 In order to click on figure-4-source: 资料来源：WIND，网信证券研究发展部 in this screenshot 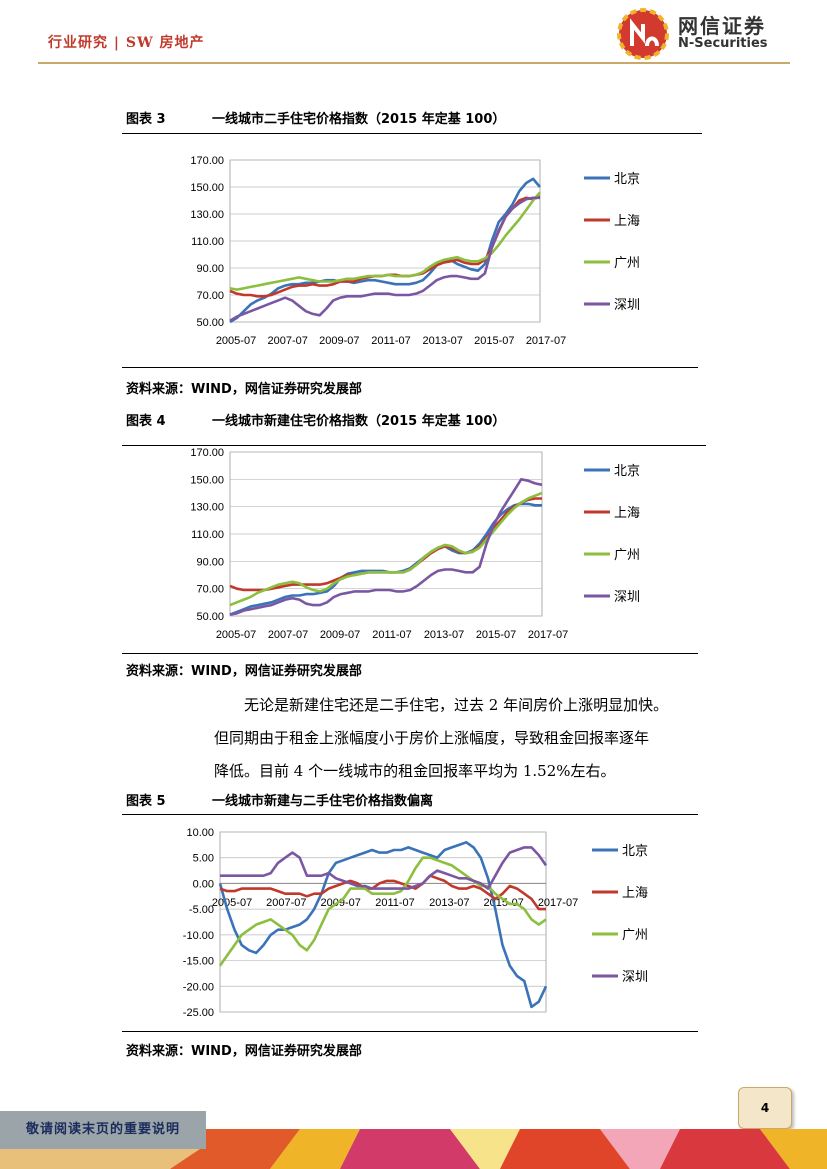, I will do `click(244, 671)`.